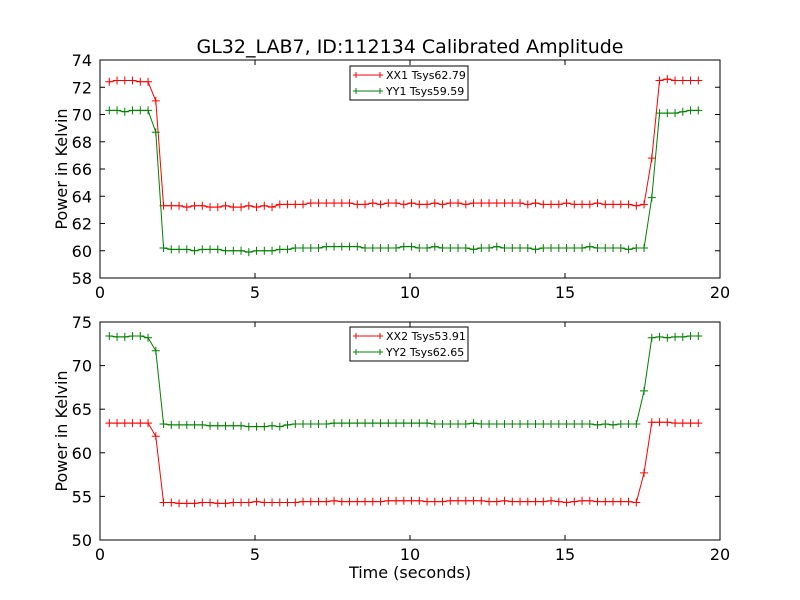 The image size is (800, 600). Describe the element at coordinates (82, 278) in the screenshot. I see `y-tick-label: 58` at that location.